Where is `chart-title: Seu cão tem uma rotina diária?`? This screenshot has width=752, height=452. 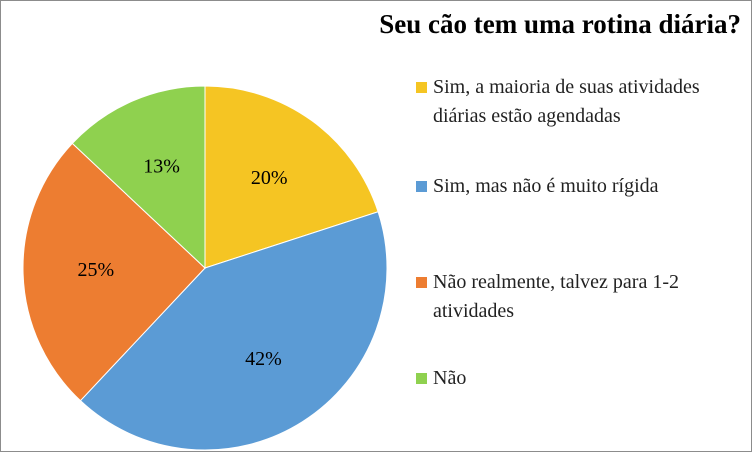
chart-title: Seu cão tem uma rotina diária? is located at coordinates (560, 24).